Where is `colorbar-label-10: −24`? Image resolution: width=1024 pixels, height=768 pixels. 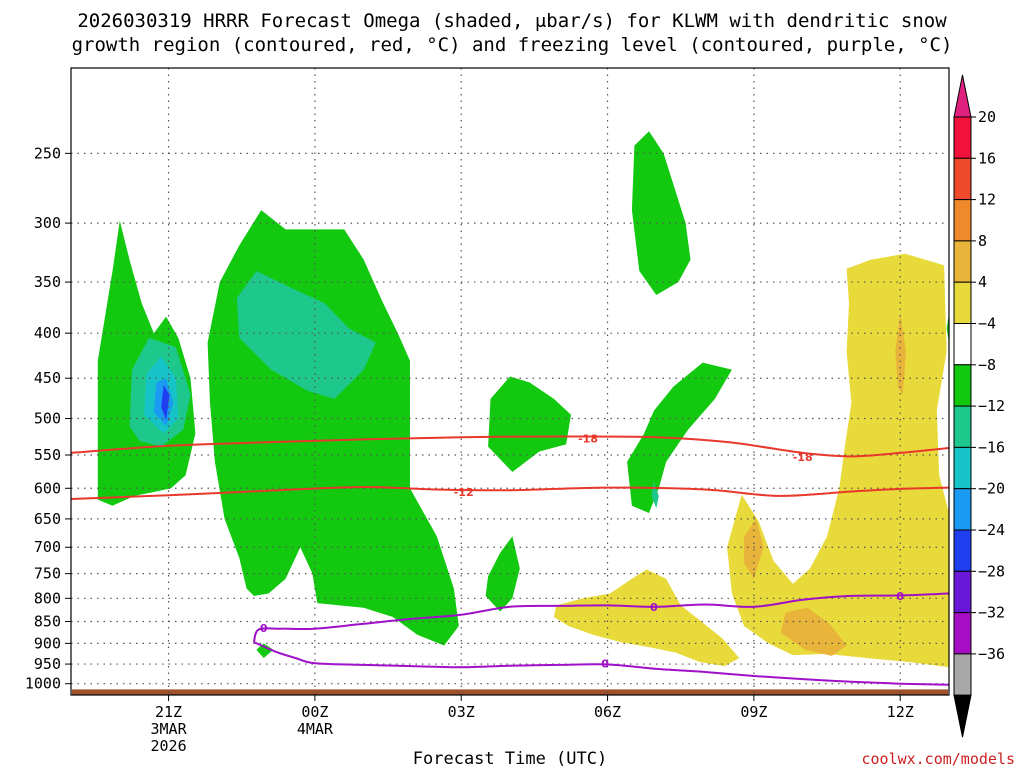 colorbar-label-10: −24 is located at coordinates (991, 530).